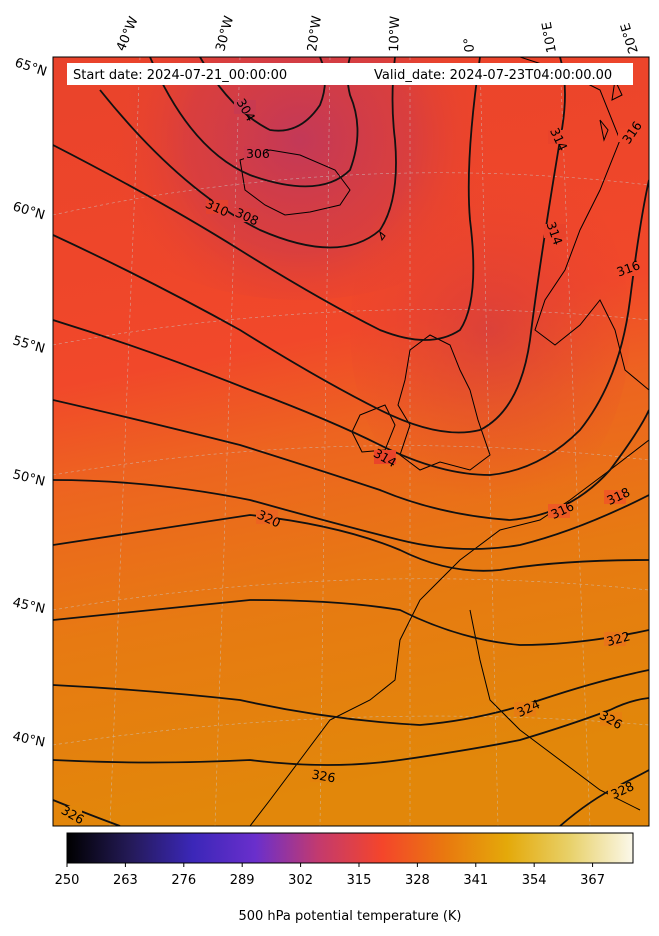 This screenshot has height=936, width=659. I want to click on colorbar-tick-label: 276, so click(183, 880).